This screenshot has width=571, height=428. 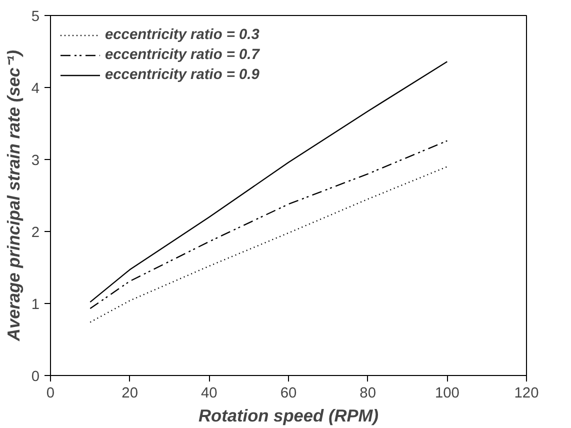 I want to click on y-tick-label: 3, so click(x=35, y=161).